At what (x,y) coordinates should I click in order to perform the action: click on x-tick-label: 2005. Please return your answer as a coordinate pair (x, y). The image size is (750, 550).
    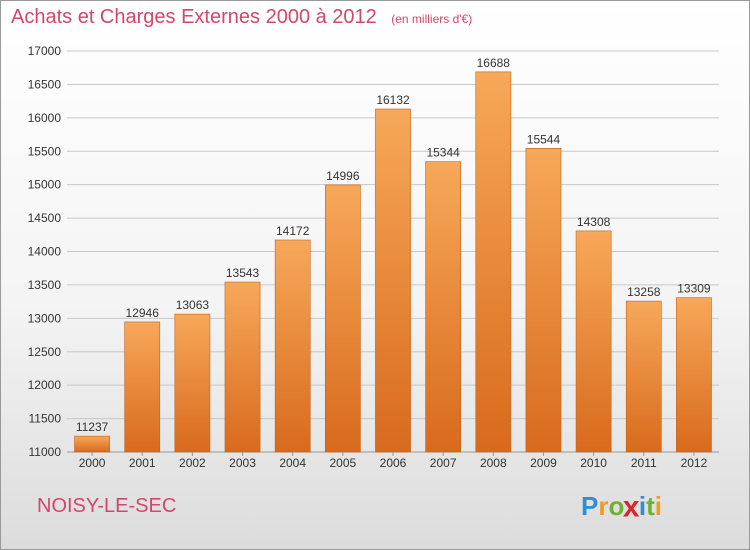
    Looking at the image, I should click on (342, 463).